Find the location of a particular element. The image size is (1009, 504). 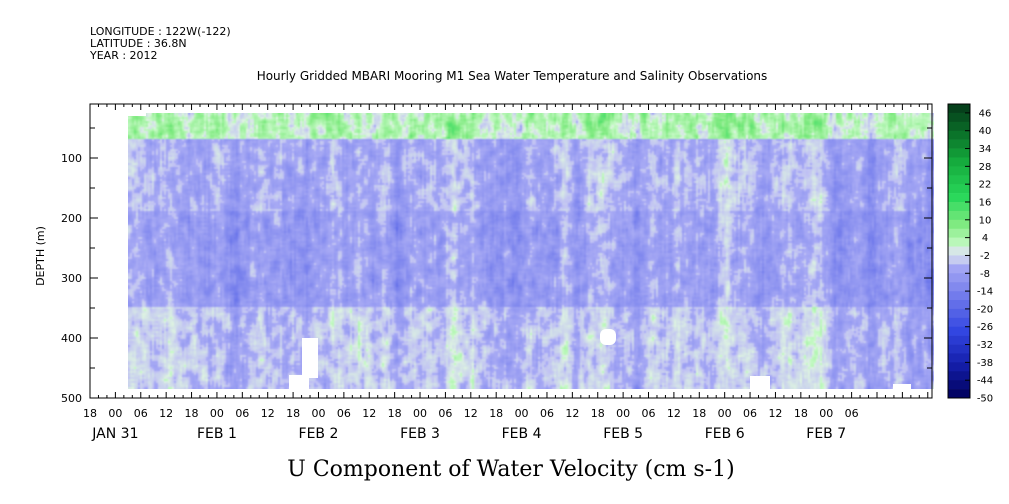

longitude-label: LONGITUDE : 122W(-122) is located at coordinates (160, 31).